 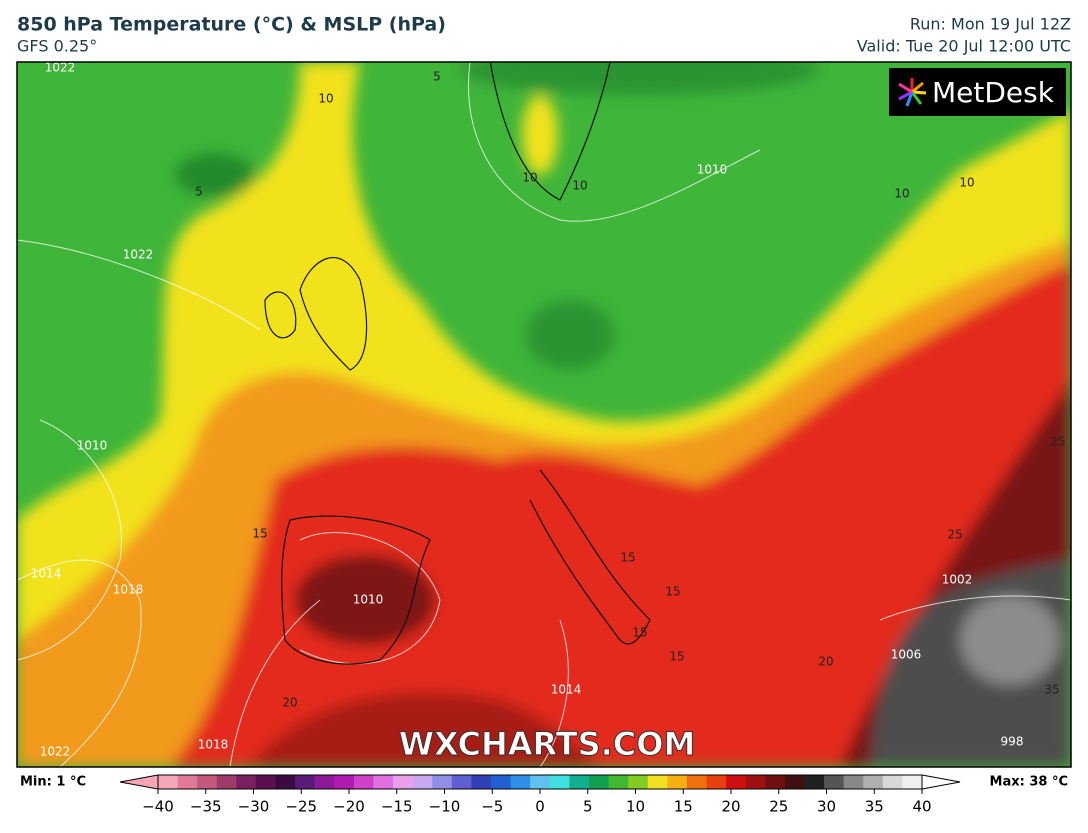 What do you see at coordinates (730, 807) in the screenshot?
I see `colorbar-tick-label: 20` at bounding box center [730, 807].